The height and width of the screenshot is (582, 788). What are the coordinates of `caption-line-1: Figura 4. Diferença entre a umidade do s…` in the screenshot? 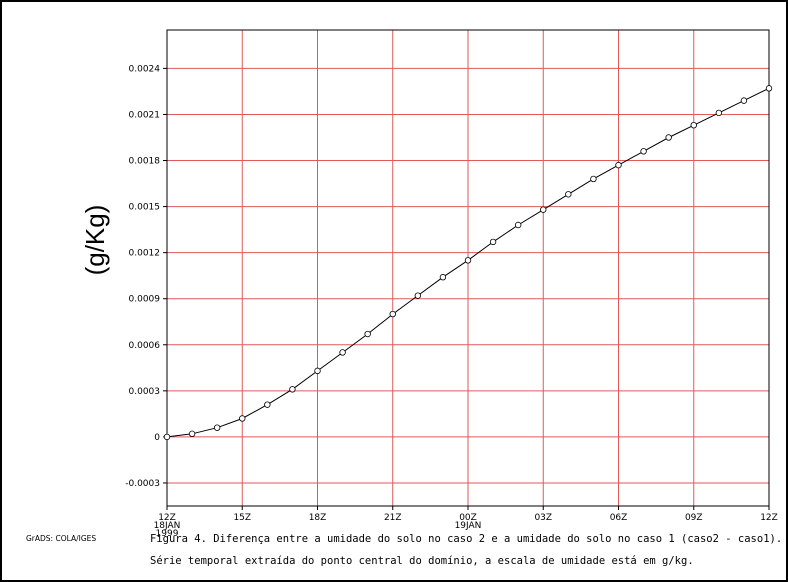 It's located at (466, 539).